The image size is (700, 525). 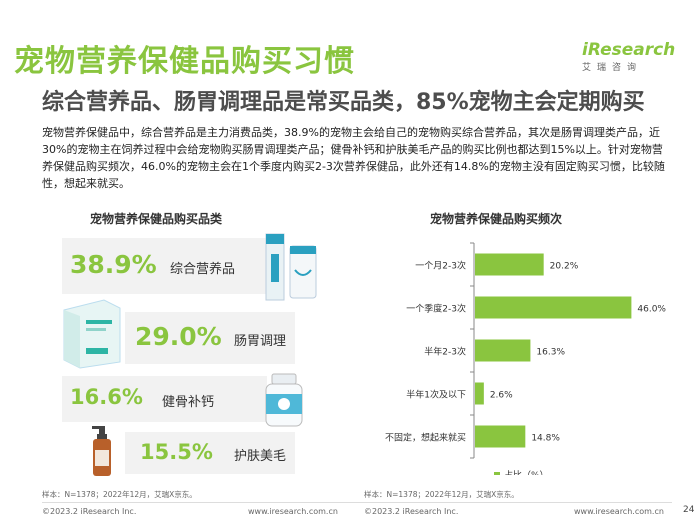 I want to click on value-label: 16.3%, so click(x=550, y=353).